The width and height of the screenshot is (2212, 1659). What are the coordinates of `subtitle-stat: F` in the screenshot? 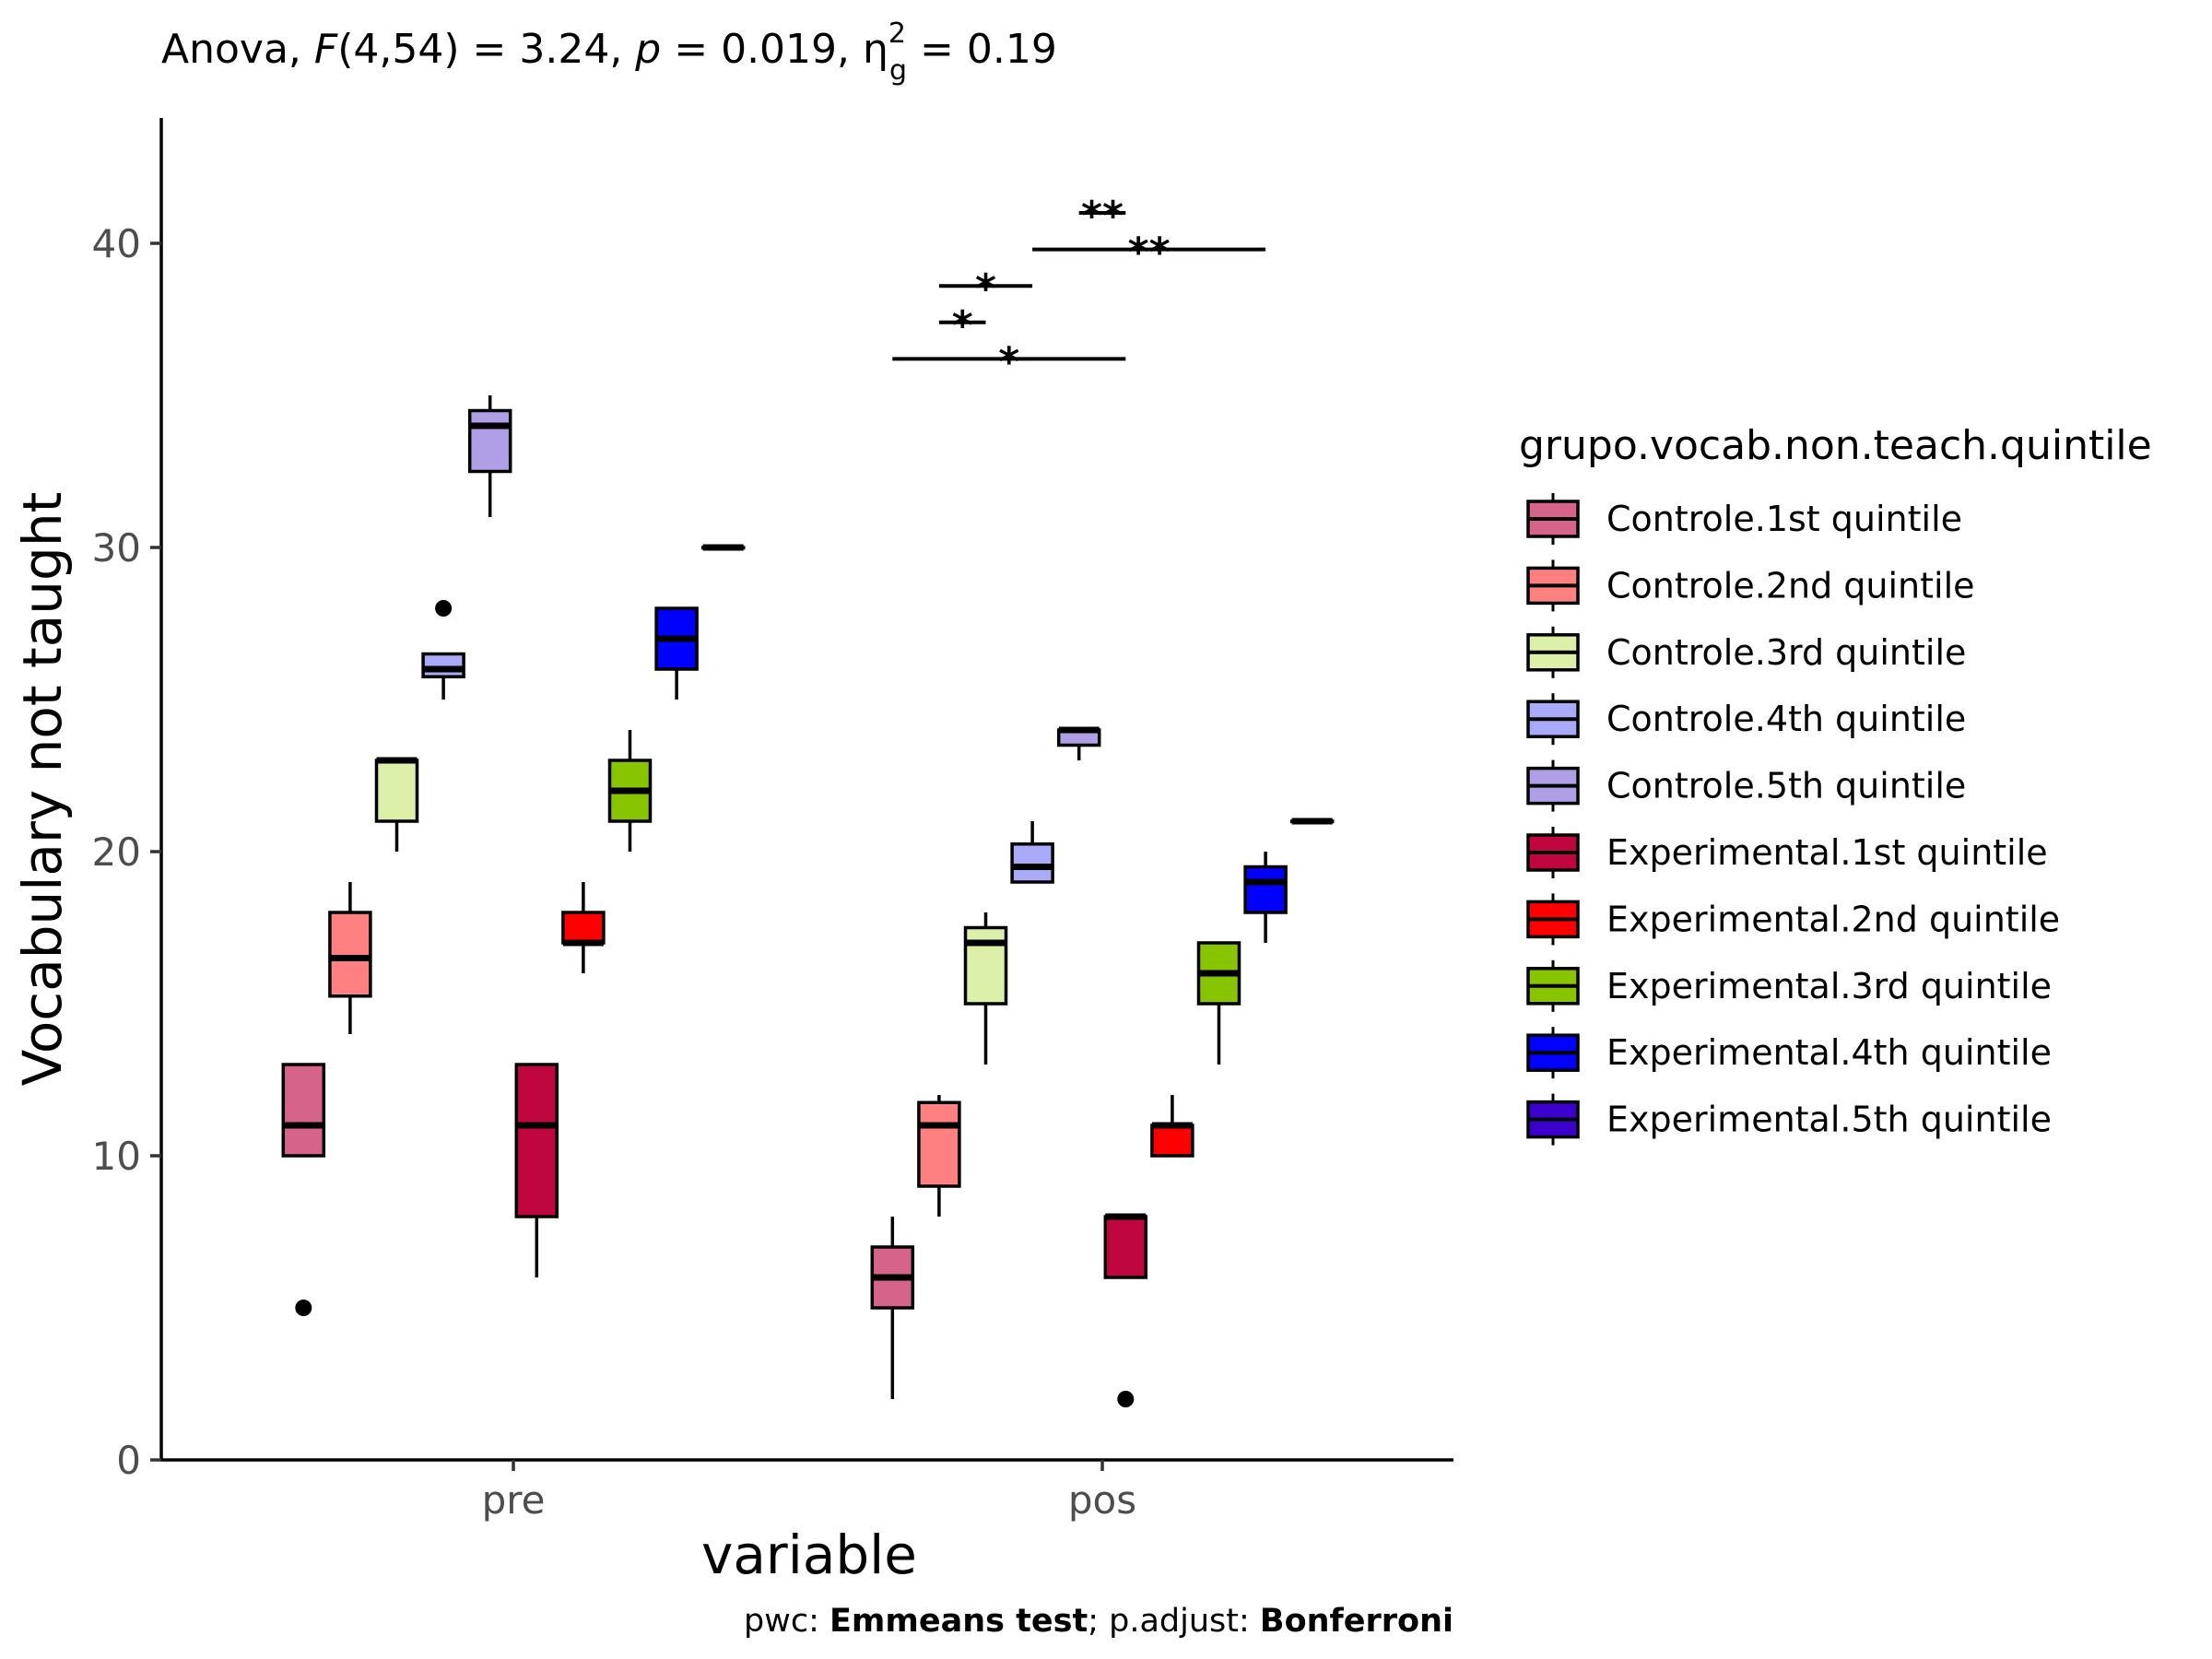 It's located at (326, 49).